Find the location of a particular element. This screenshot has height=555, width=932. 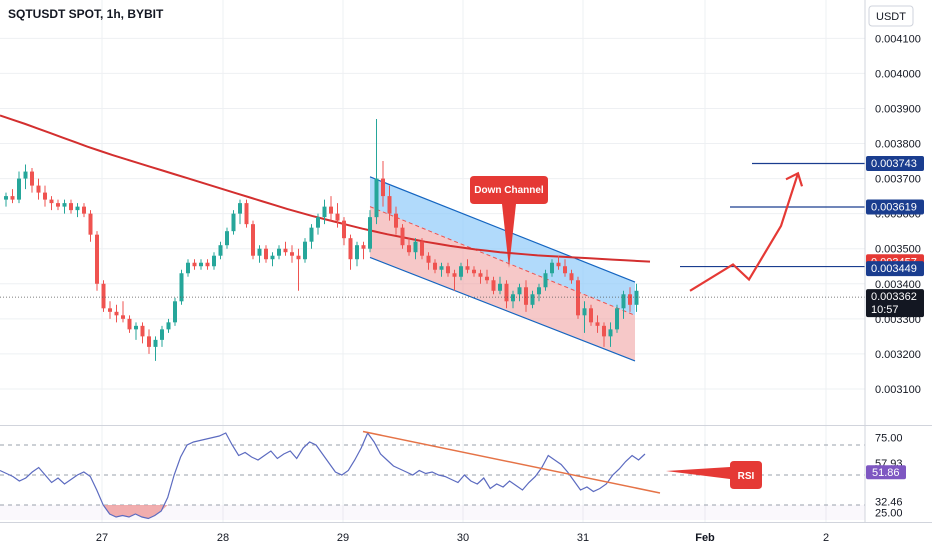

down-channel-marker is located at coordinates (509, 222).